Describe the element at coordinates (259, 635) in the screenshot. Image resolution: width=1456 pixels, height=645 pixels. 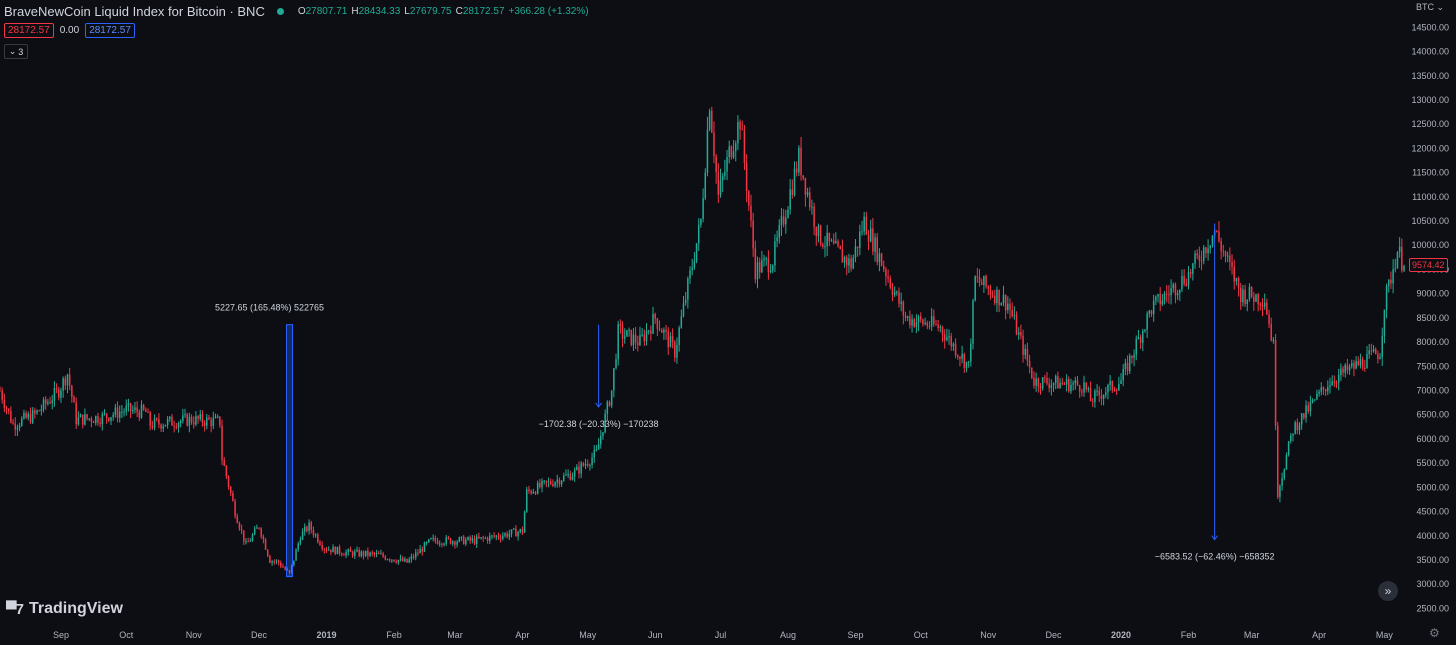
I see `x-tick-label: Dec` at that location.